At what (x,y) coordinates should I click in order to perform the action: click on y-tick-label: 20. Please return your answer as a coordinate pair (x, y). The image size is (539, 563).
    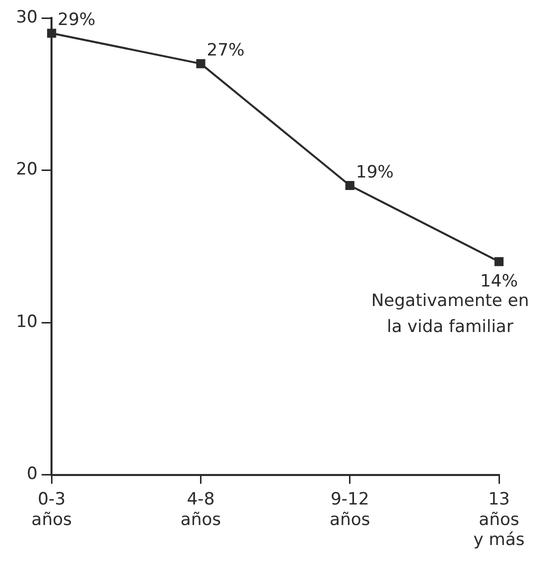
    Looking at the image, I should click on (27, 170).